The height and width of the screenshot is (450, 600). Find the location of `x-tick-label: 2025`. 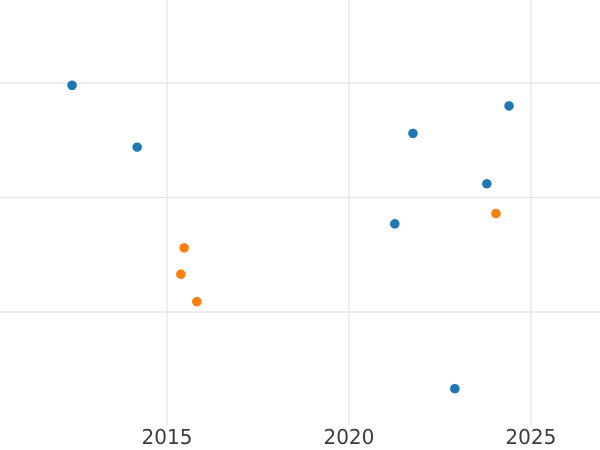

x-tick-label: 2025 is located at coordinates (530, 437).